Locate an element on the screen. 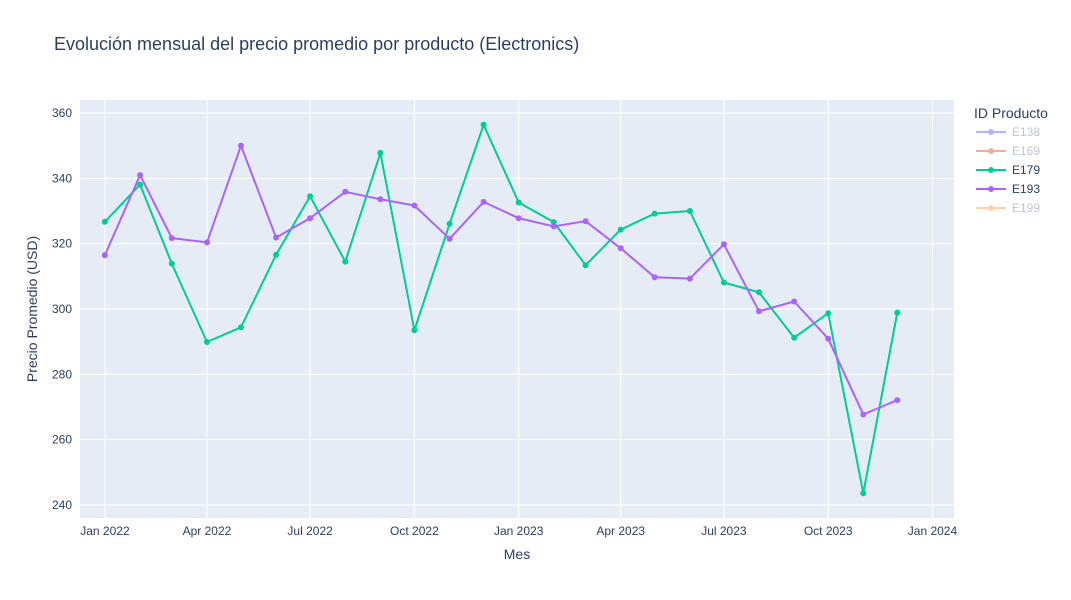  x-axis-title: Mes is located at coordinates (517, 554).